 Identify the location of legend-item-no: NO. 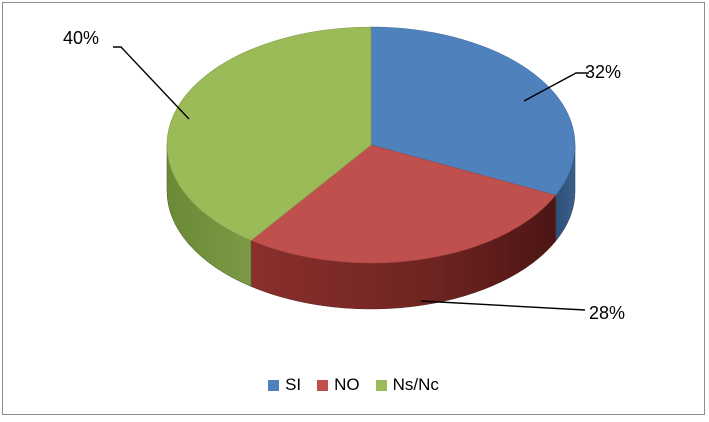
(338, 385).